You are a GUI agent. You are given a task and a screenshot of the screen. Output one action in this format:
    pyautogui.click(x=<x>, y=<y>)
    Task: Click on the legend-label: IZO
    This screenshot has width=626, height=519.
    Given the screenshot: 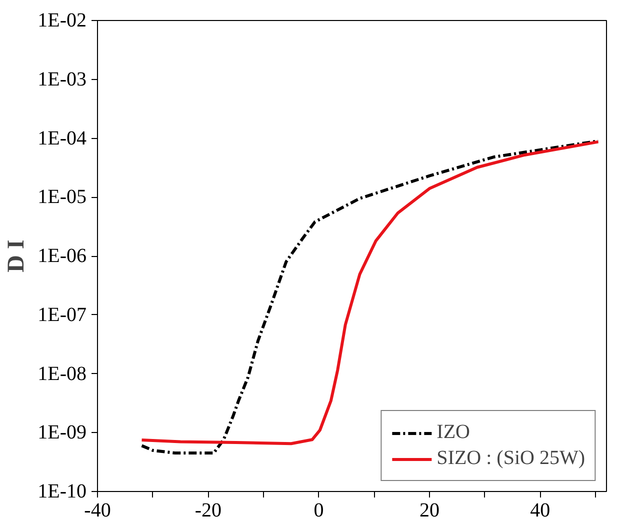 What is the action you would take?
    pyautogui.click(x=453, y=432)
    